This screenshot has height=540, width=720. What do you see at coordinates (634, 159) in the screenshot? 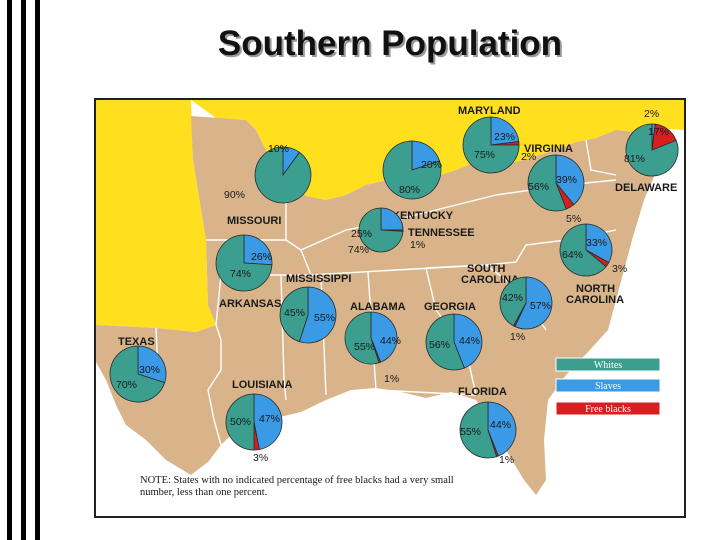
I see `pie-delaware-label: 81%` at bounding box center [634, 159].